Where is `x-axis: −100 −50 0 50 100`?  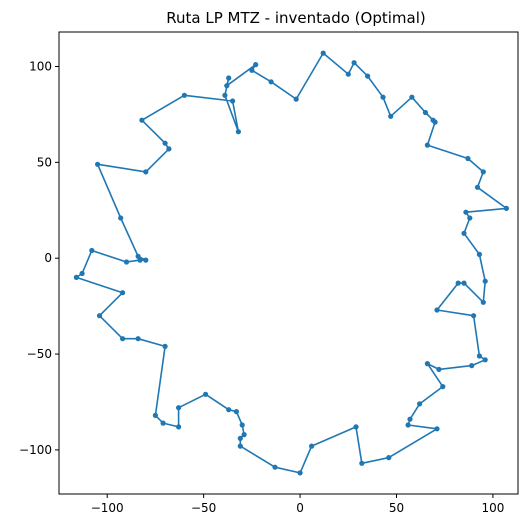
x-axis: −100 −50 0 50 100 is located at coordinates (297, 504).